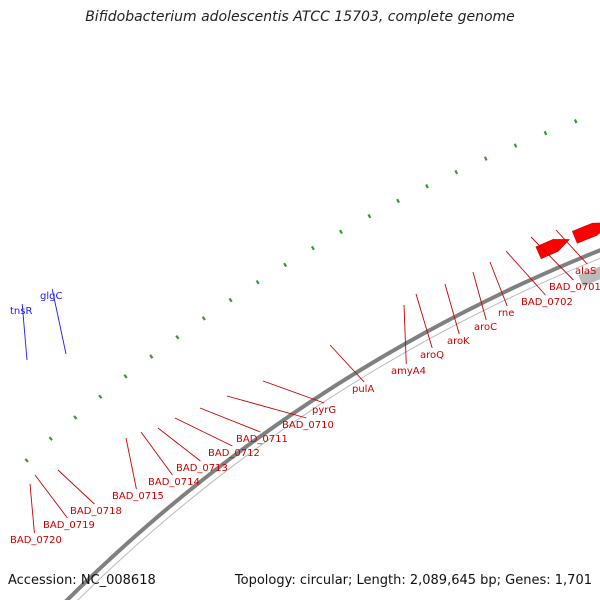  Describe the element at coordinates (21, 311) in the screenshot. I see `gene-label-tnsr: tnsR` at that location.